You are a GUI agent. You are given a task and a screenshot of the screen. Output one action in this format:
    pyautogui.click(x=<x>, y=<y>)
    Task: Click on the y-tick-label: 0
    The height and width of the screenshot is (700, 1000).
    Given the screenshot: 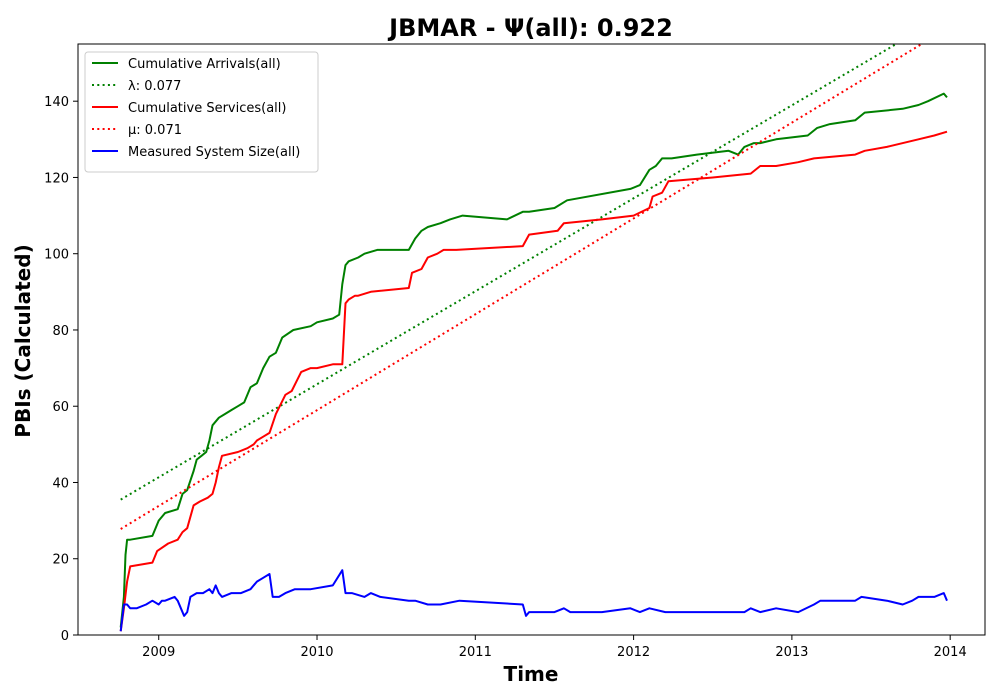 What is the action you would take?
    pyautogui.click(x=65, y=636)
    